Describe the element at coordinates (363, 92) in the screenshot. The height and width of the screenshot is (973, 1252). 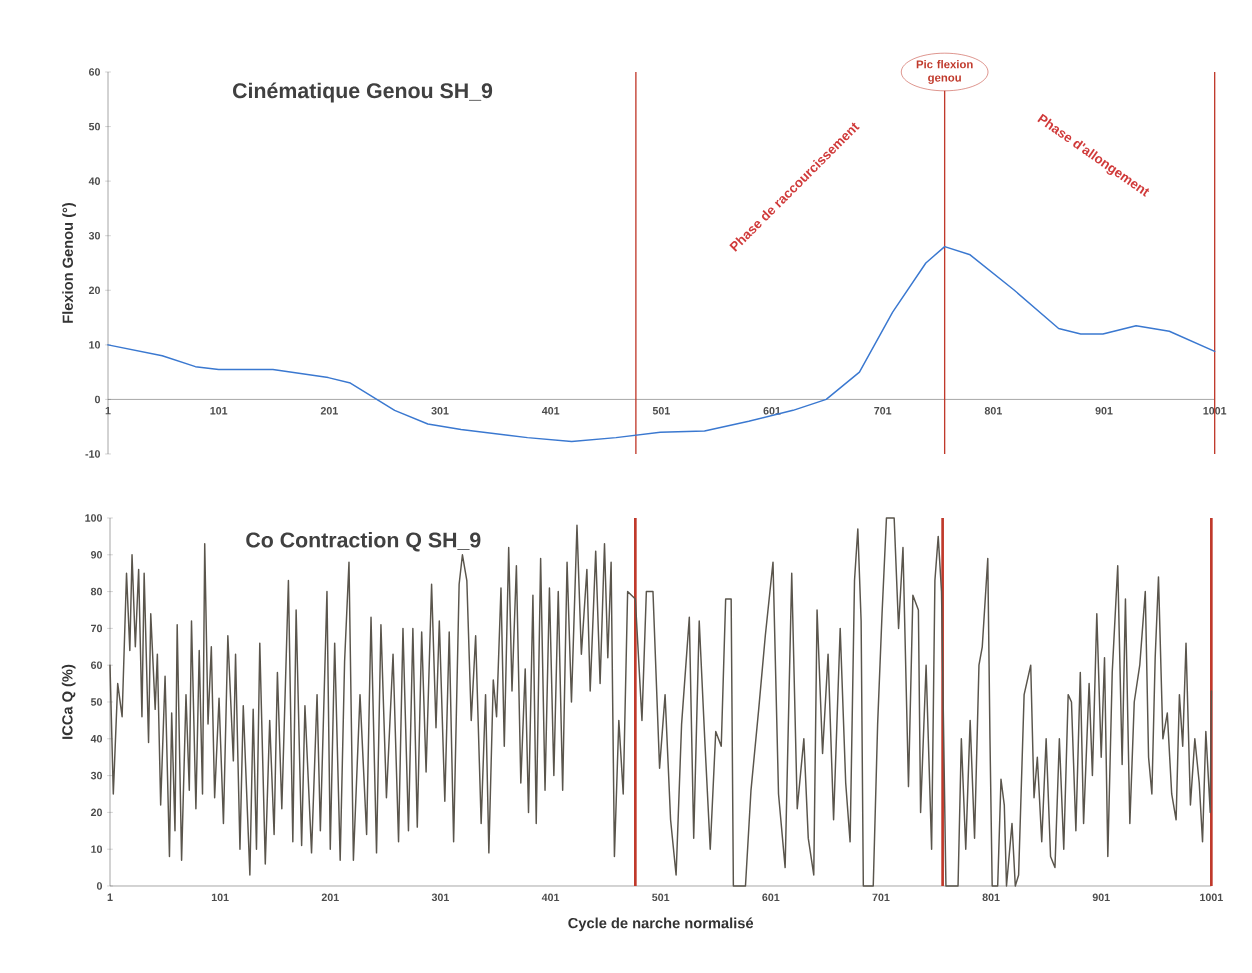
I see `chart-title: Cinématique Genou SH_9` at that location.